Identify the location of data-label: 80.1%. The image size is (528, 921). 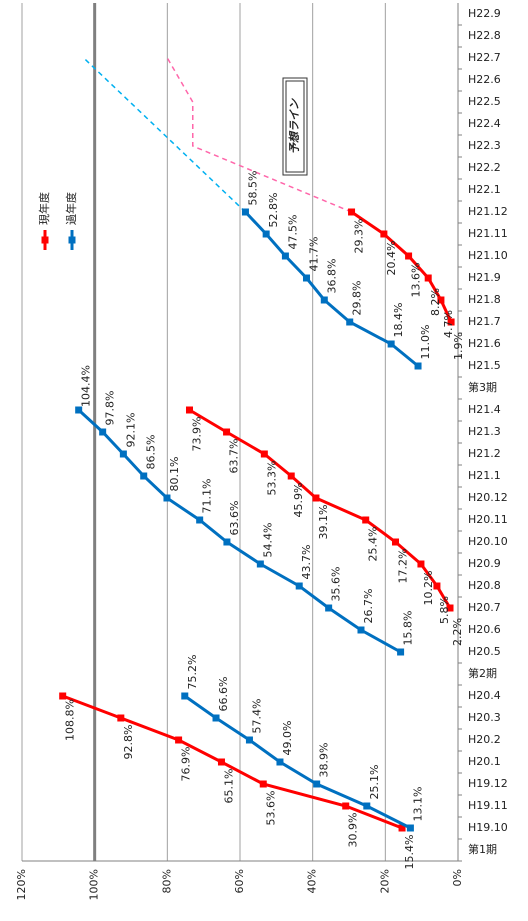
(174, 474).